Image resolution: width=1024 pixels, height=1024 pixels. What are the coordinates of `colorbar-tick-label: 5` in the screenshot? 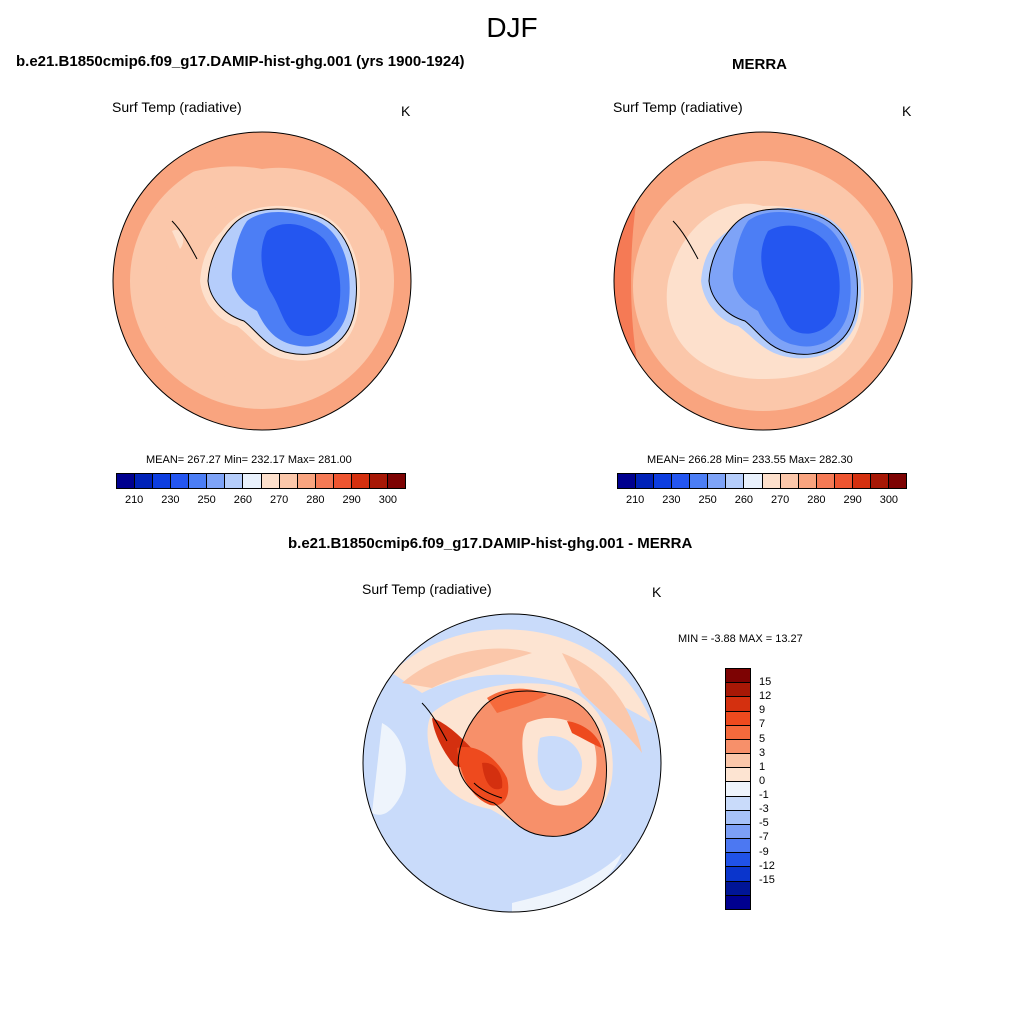 It's located at (762, 738).